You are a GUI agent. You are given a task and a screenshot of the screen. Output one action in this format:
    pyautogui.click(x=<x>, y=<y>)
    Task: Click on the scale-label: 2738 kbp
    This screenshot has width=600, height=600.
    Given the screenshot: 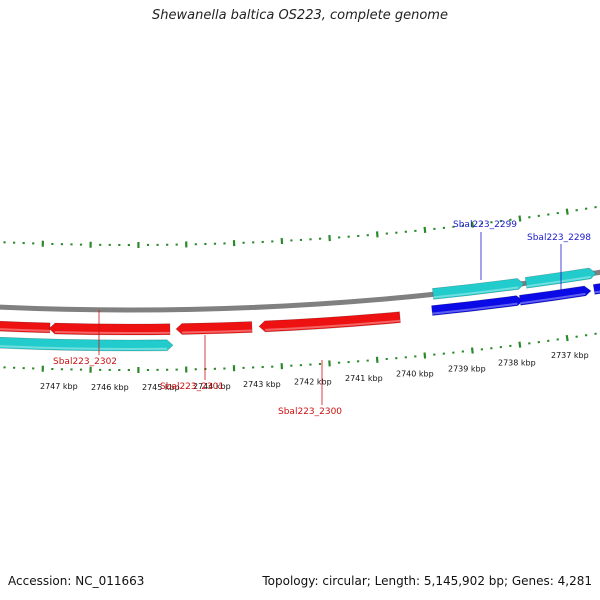 What is the action you would take?
    pyautogui.click(x=517, y=362)
    